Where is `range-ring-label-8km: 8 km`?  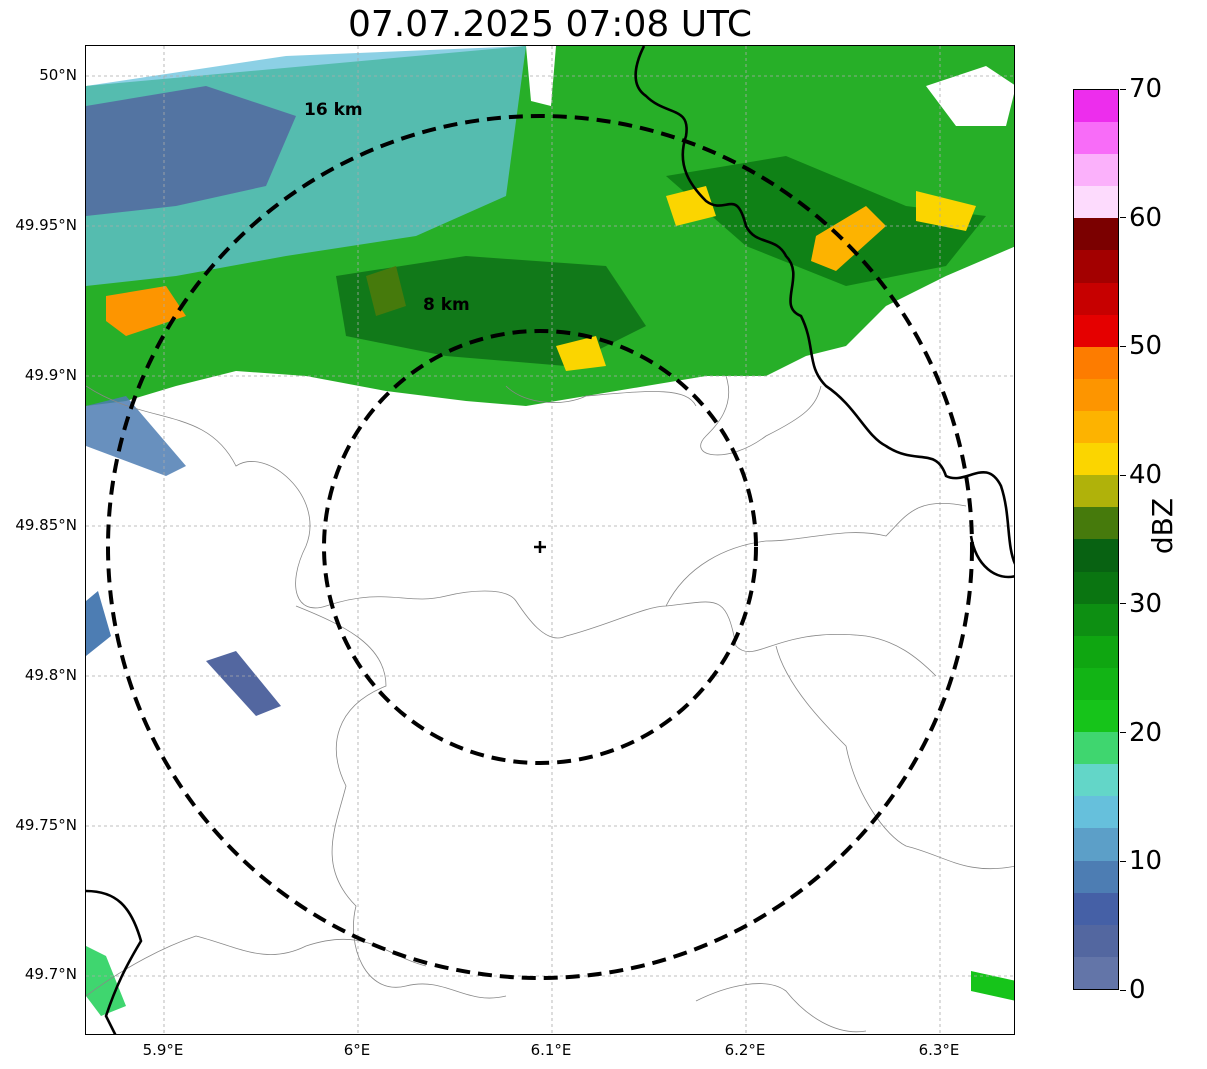 range-ring-label-8km: 8 km is located at coordinates (446, 305).